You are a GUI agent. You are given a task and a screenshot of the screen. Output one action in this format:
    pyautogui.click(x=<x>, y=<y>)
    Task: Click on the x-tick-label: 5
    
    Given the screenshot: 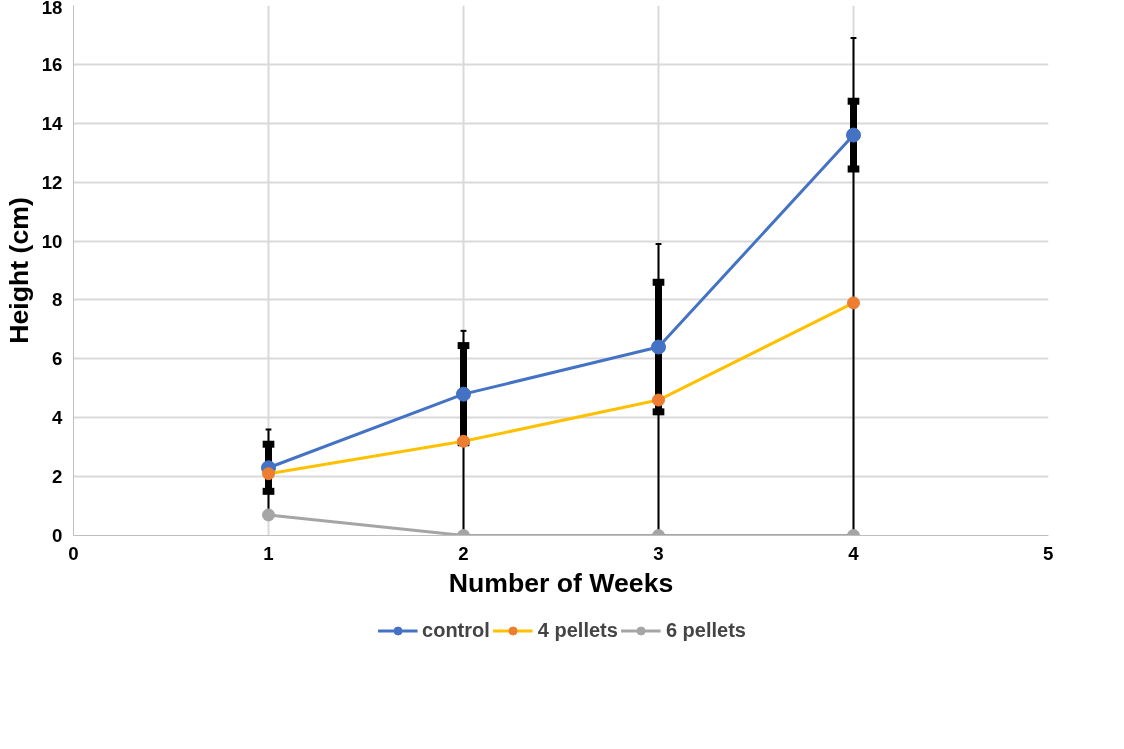 What is the action you would take?
    pyautogui.click(x=1048, y=553)
    